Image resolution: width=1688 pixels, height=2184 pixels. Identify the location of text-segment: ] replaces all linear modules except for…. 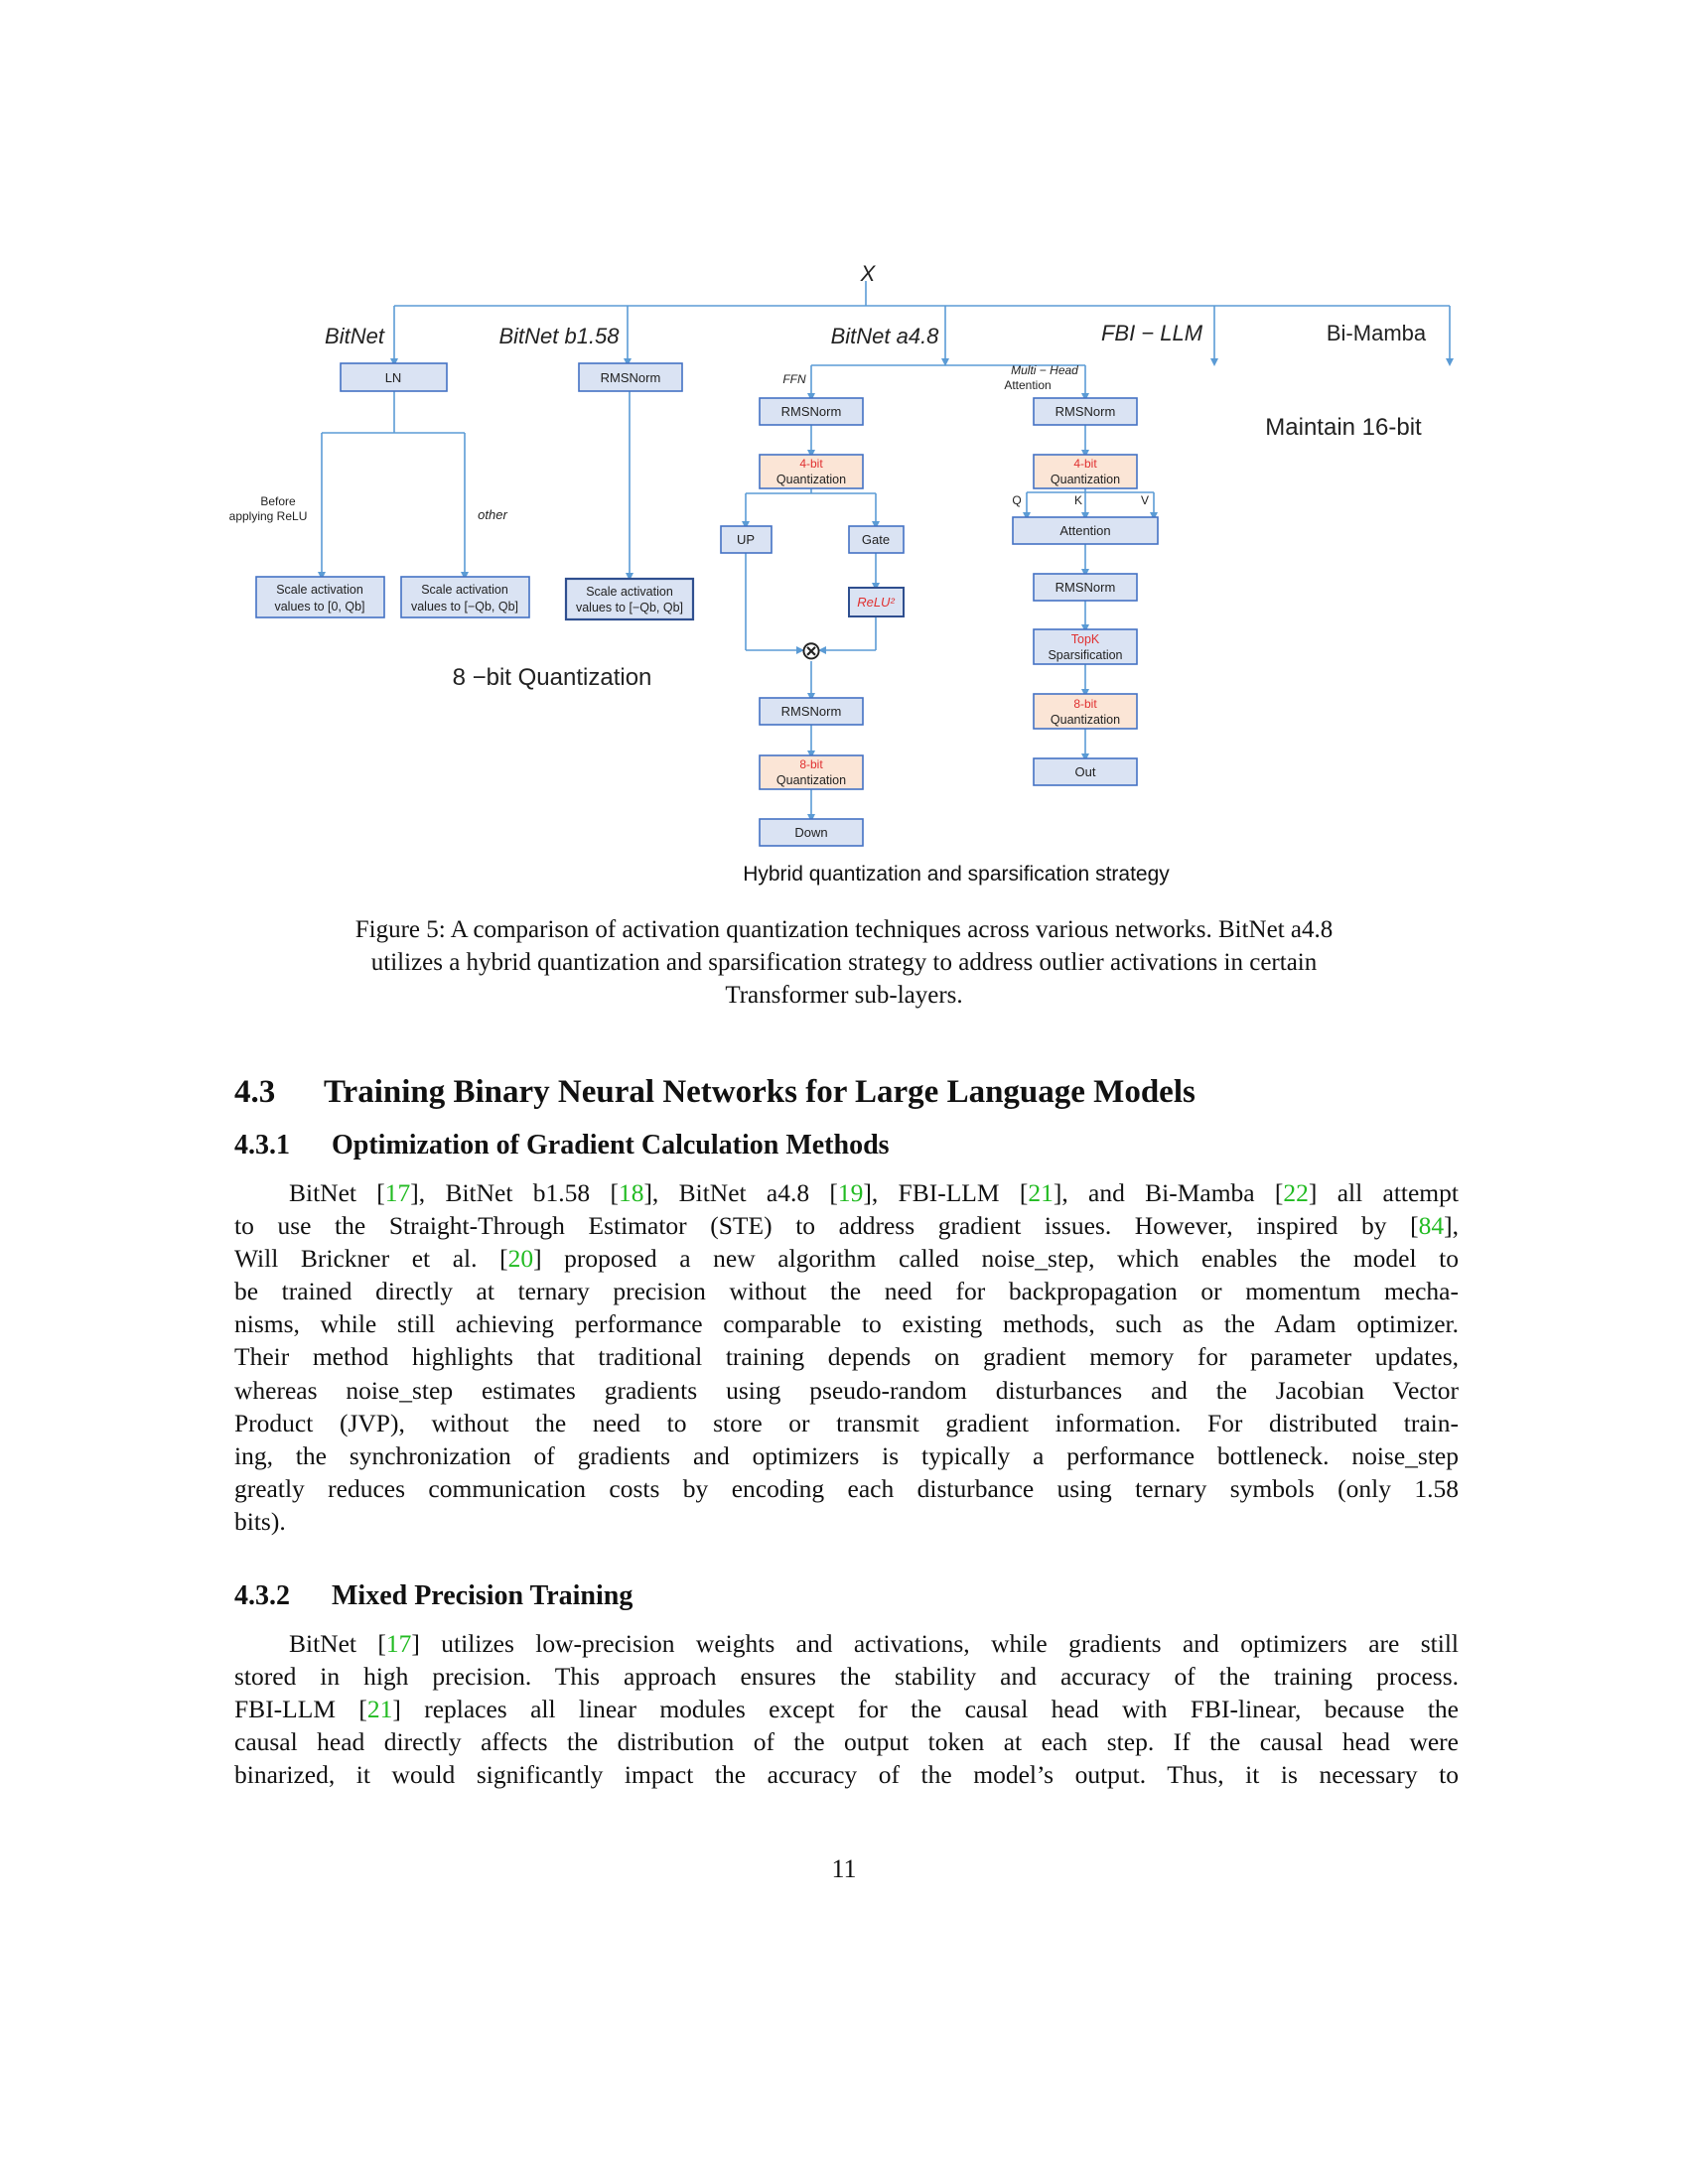
(925, 1709).